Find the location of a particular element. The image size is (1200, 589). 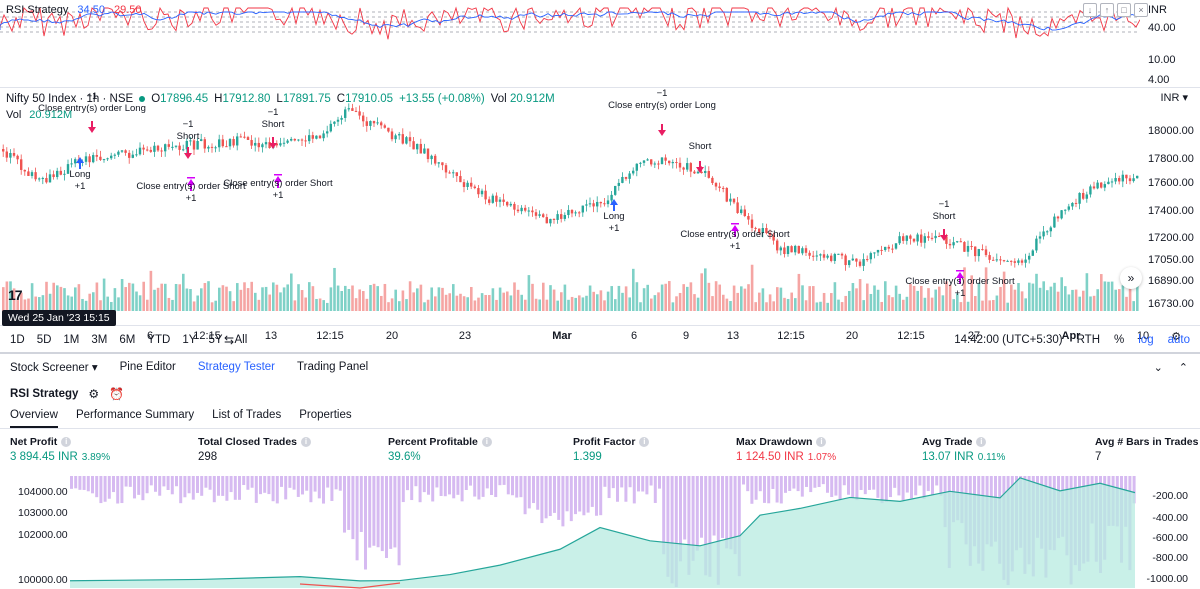

signal-label-top: −1 is located at coordinates (92, 96).